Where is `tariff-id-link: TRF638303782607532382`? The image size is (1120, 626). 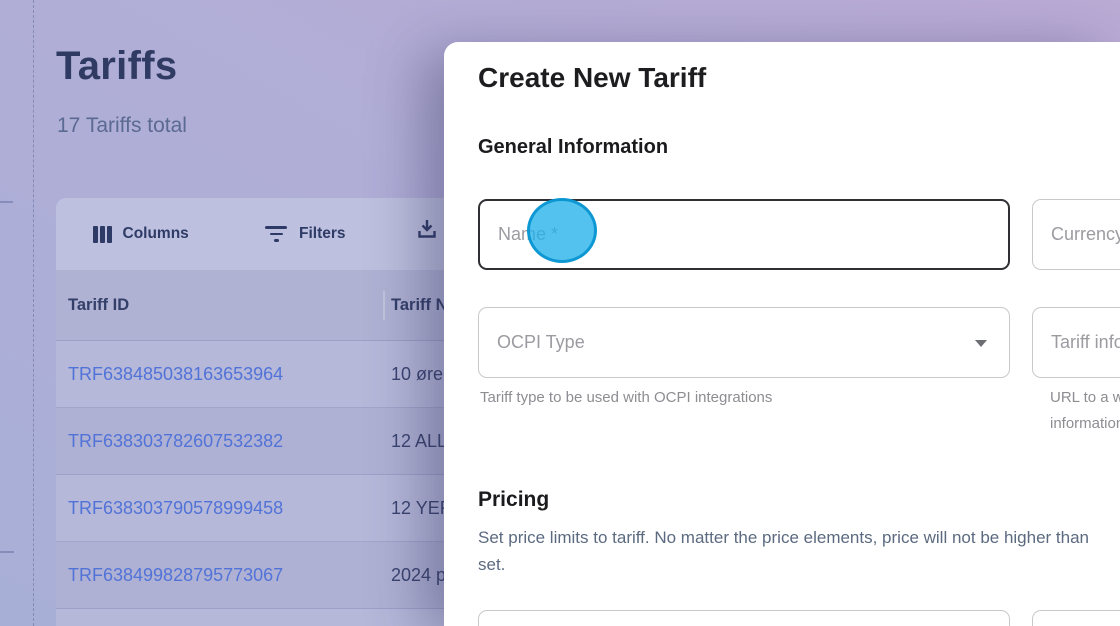 tariff-id-link: TRF638303782607532382 is located at coordinates (176, 441).